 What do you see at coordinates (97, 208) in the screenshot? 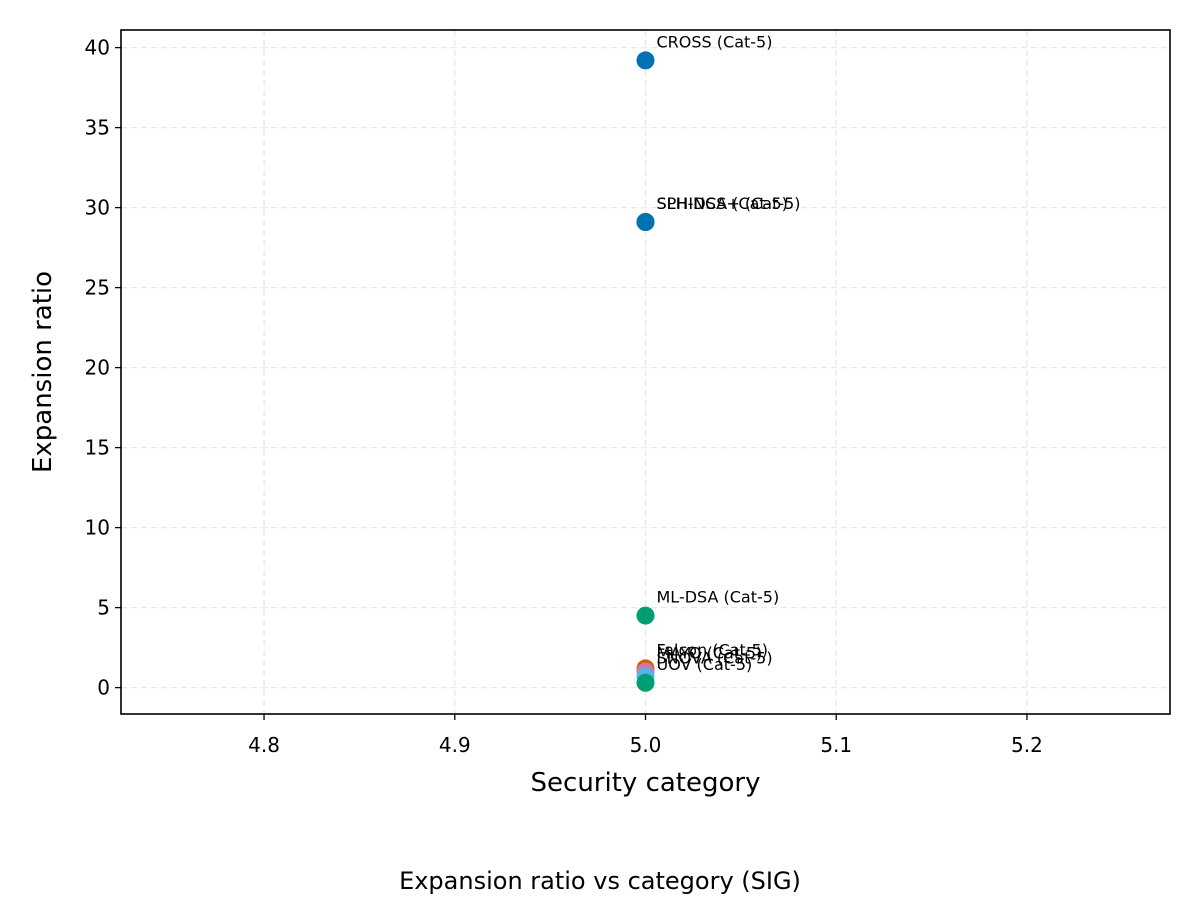
I see `y-tick-label: 30` at bounding box center [97, 208].